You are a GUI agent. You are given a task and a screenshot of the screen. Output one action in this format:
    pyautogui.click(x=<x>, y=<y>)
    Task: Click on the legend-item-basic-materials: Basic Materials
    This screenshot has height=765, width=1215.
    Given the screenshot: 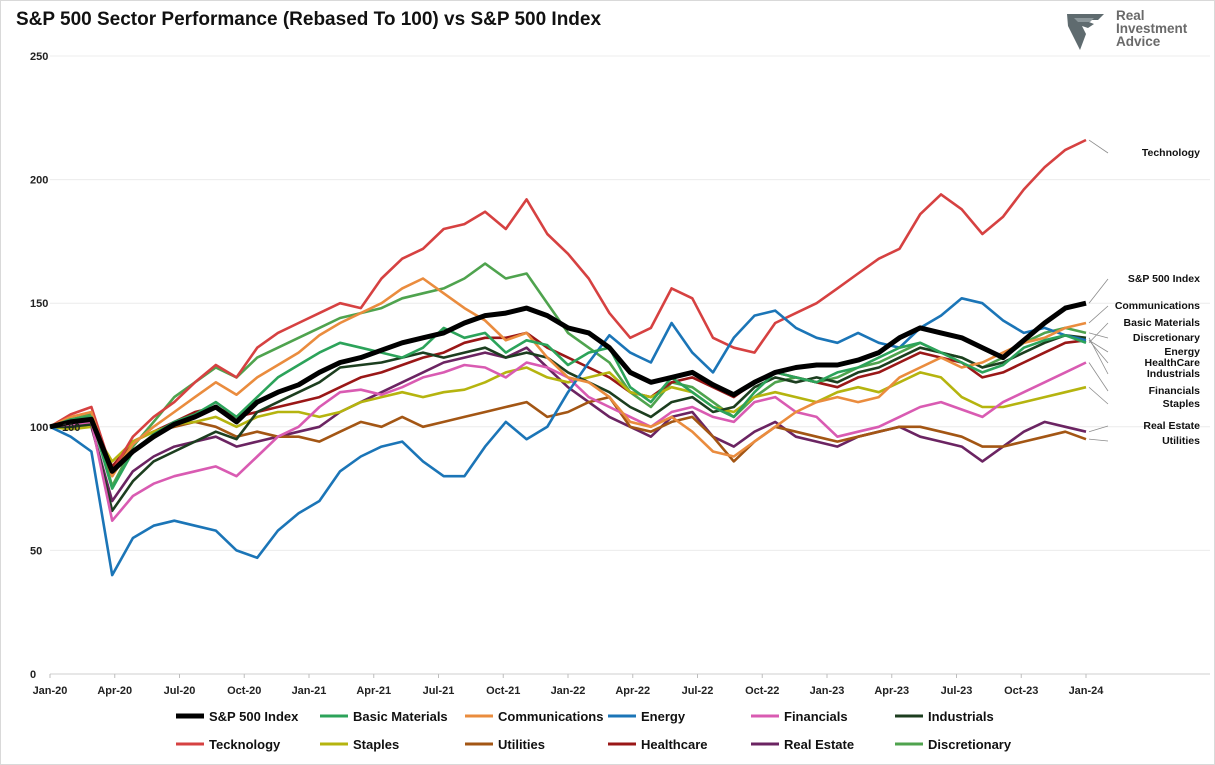 What is the action you would take?
    pyautogui.click(x=384, y=716)
    